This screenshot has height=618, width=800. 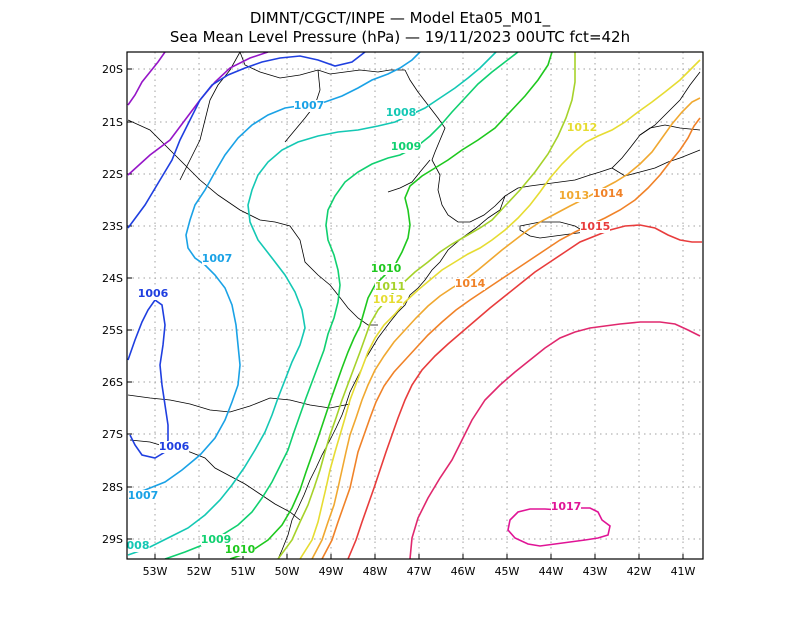 I want to click on y-tick-label: 22S, so click(x=112, y=174).